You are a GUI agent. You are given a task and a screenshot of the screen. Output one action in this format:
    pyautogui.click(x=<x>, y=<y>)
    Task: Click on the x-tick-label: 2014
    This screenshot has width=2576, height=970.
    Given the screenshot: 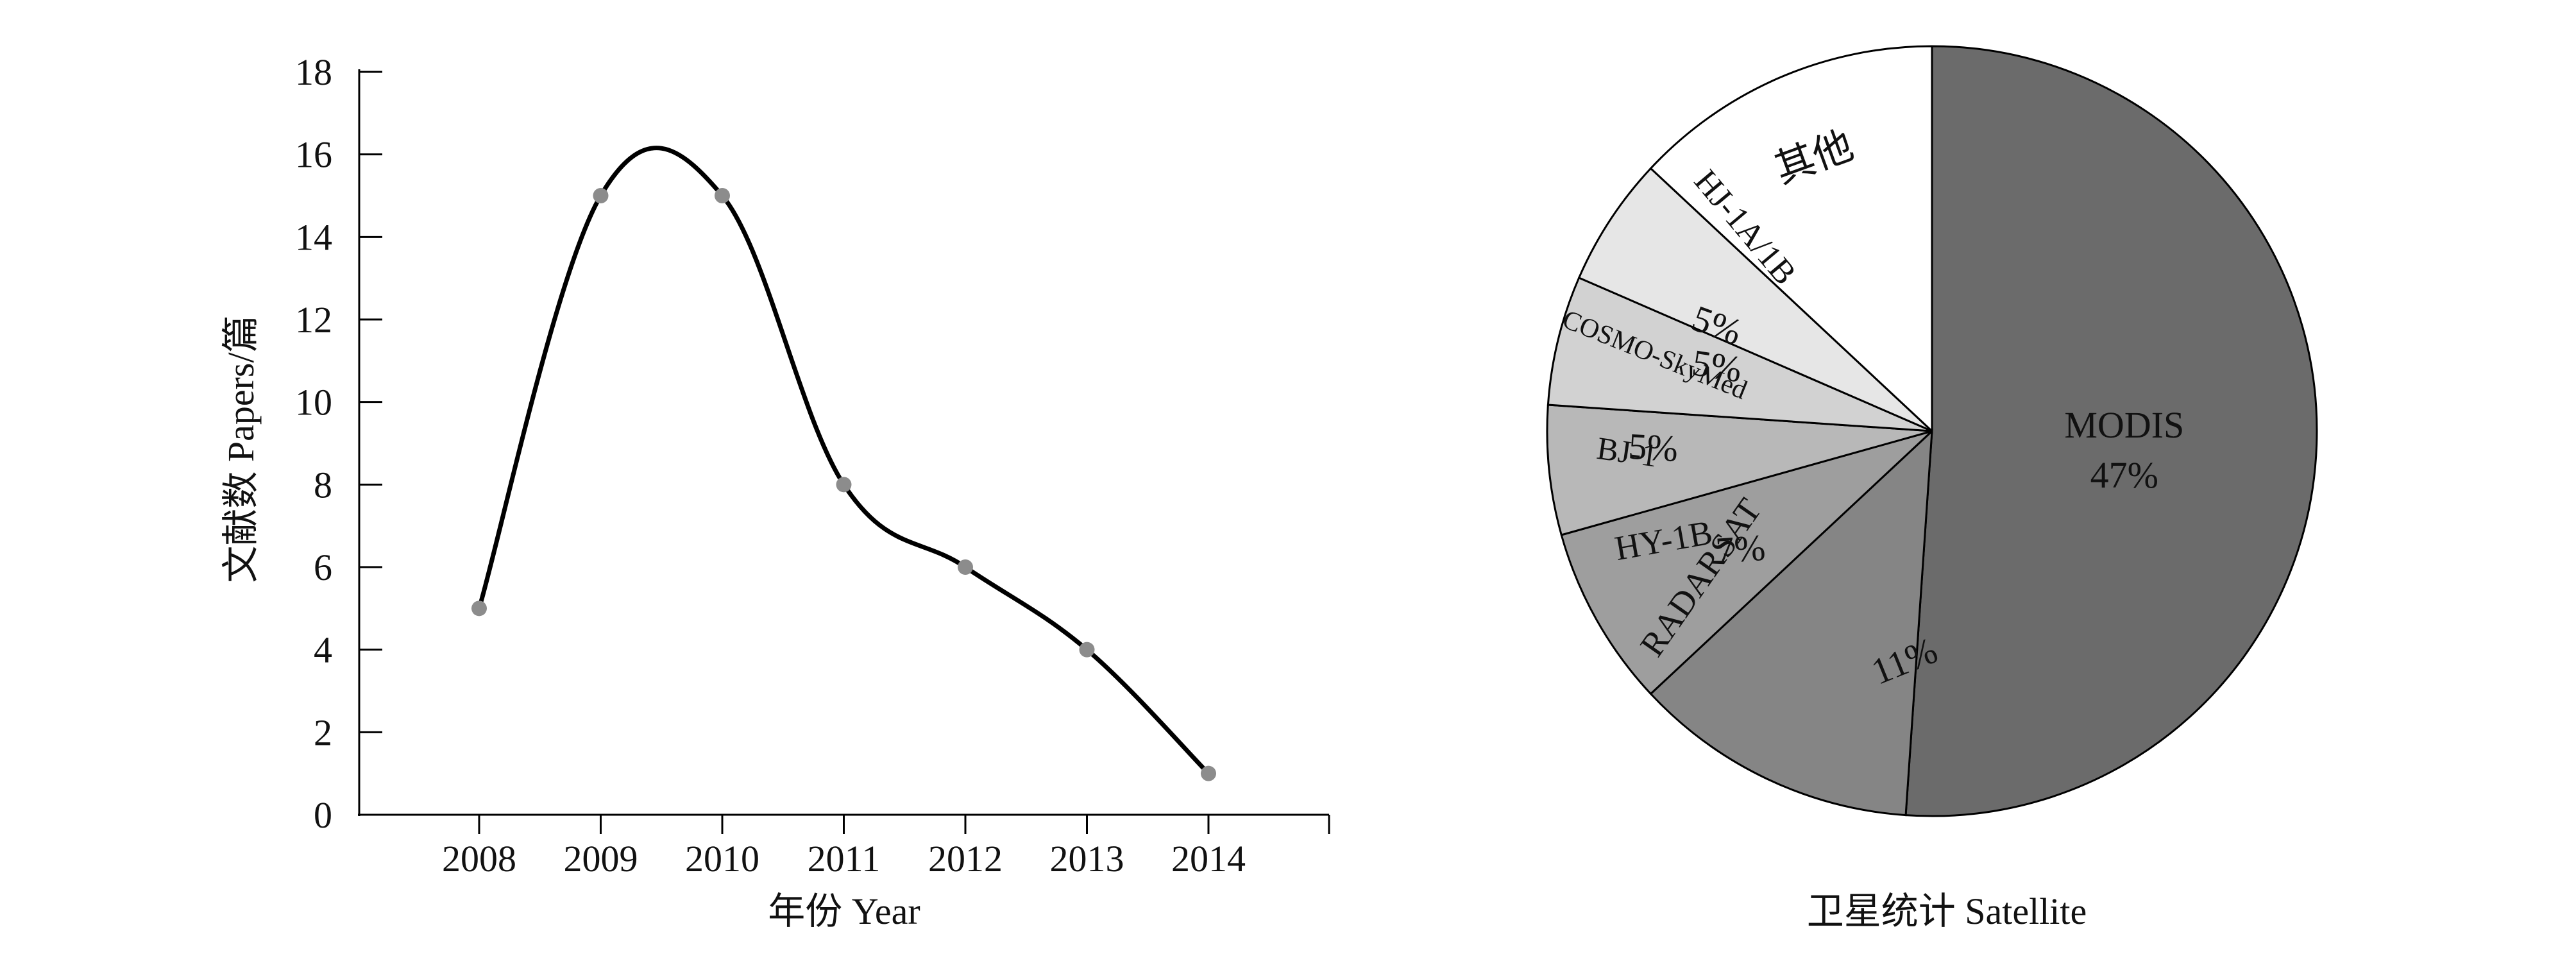 What is the action you would take?
    pyautogui.click(x=1208, y=859)
    